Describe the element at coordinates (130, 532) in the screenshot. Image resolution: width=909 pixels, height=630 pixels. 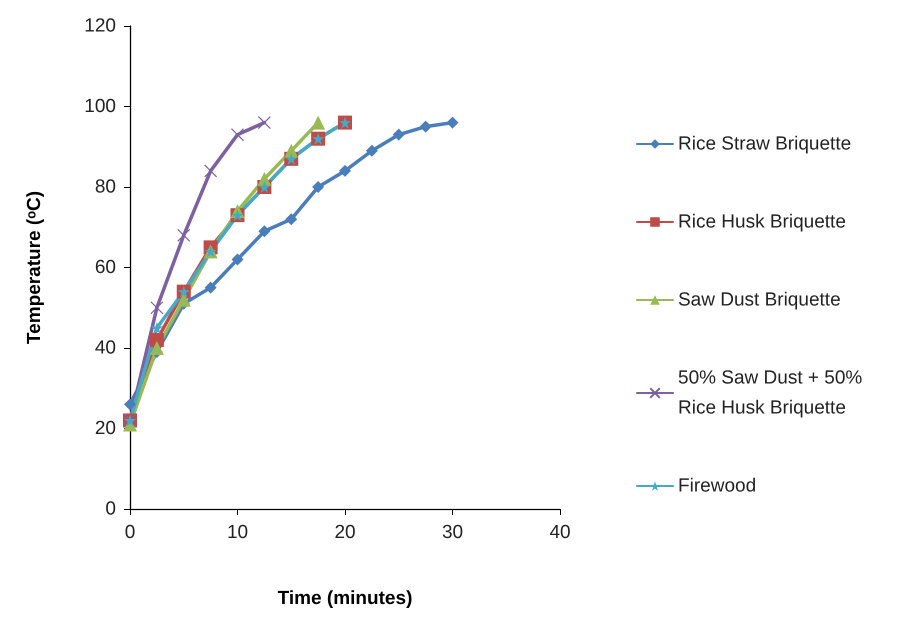
I see `x-tick-label: 0` at that location.